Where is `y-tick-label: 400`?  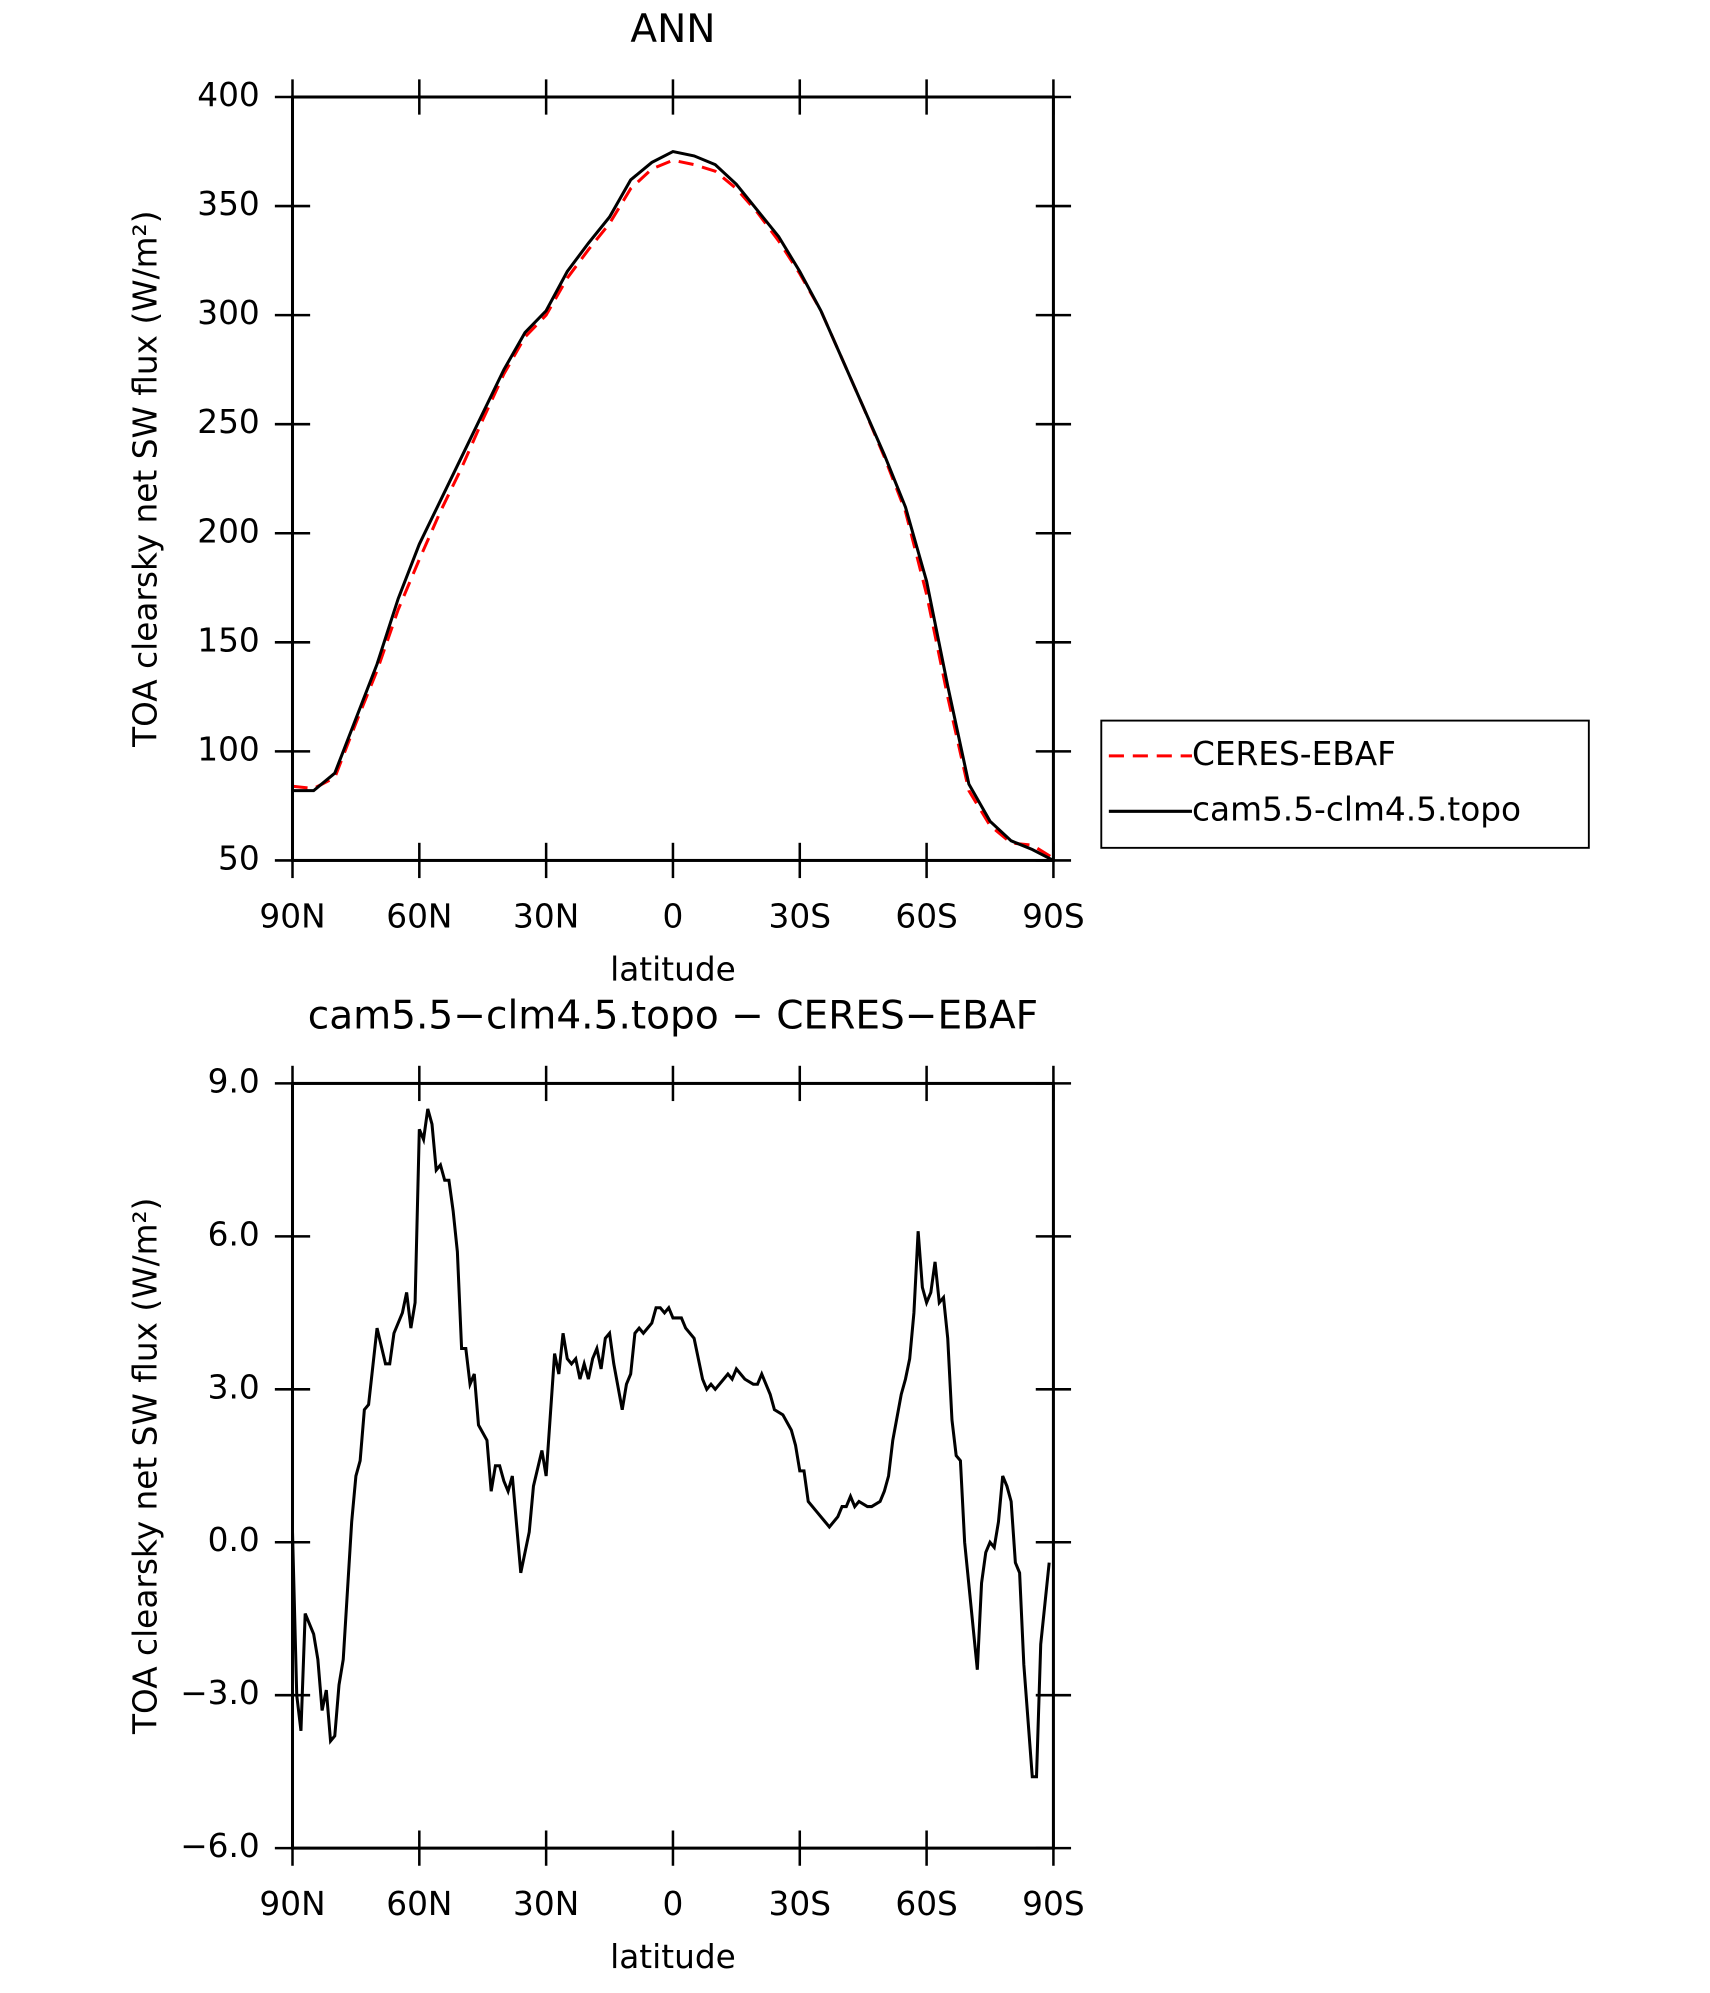
y-tick-label: 400 is located at coordinates (228, 95).